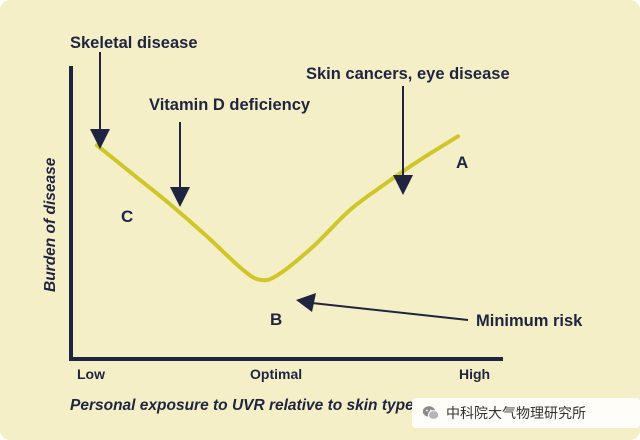  Describe the element at coordinates (403, 185) in the screenshot. I see `arrowhead-skin-cancers` at that location.